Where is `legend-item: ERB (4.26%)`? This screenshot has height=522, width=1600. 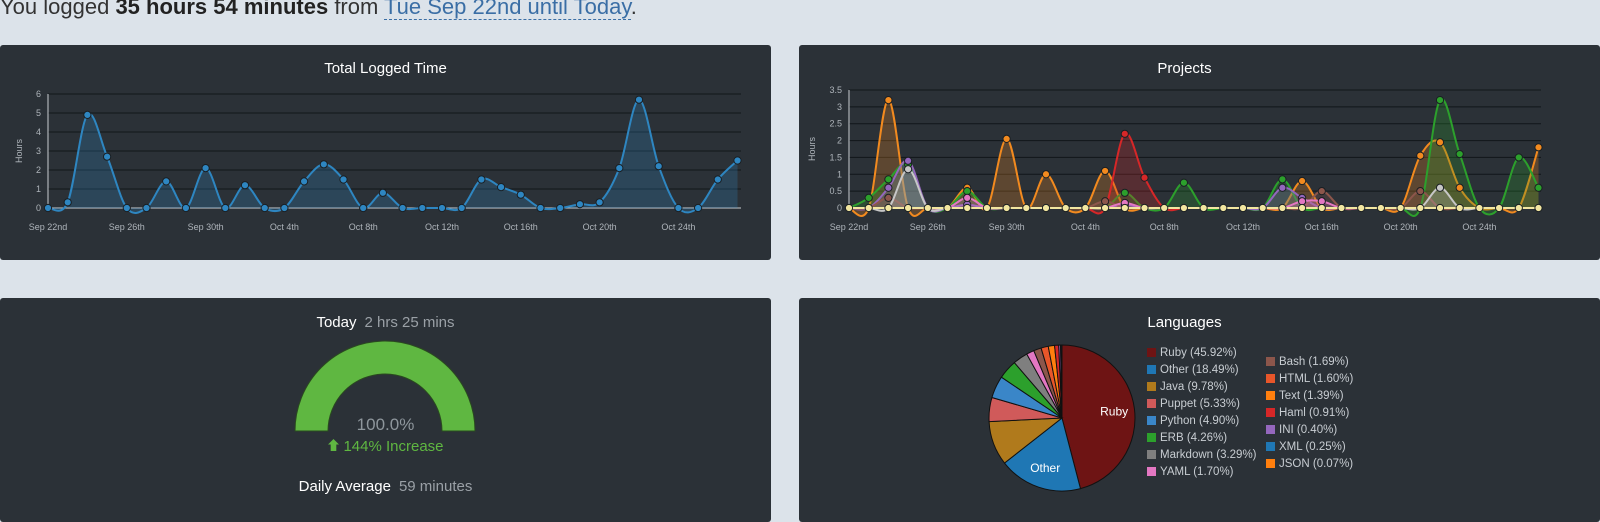 legend-item: ERB (4.26%) is located at coordinates (1202, 438).